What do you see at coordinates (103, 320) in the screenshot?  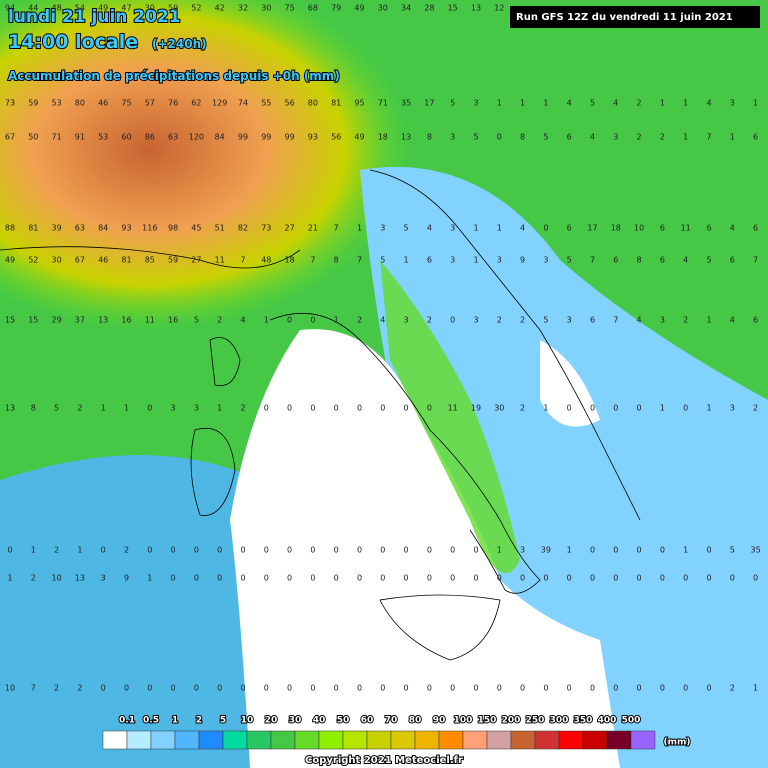 I see `grid-value: 13` at bounding box center [103, 320].